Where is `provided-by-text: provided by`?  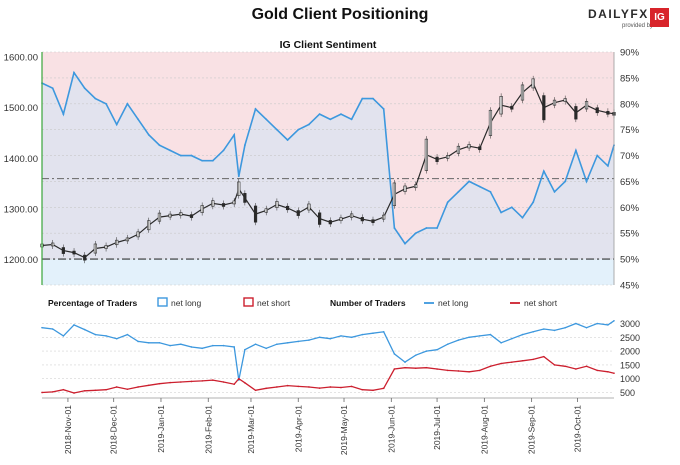
provided-by-text: provided by is located at coordinates (638, 26).